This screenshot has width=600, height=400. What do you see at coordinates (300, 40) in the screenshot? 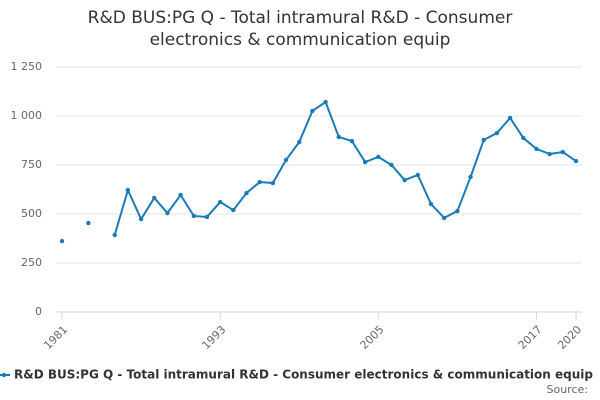
I see `chart-title: electronics & communication equip` at bounding box center [300, 40].